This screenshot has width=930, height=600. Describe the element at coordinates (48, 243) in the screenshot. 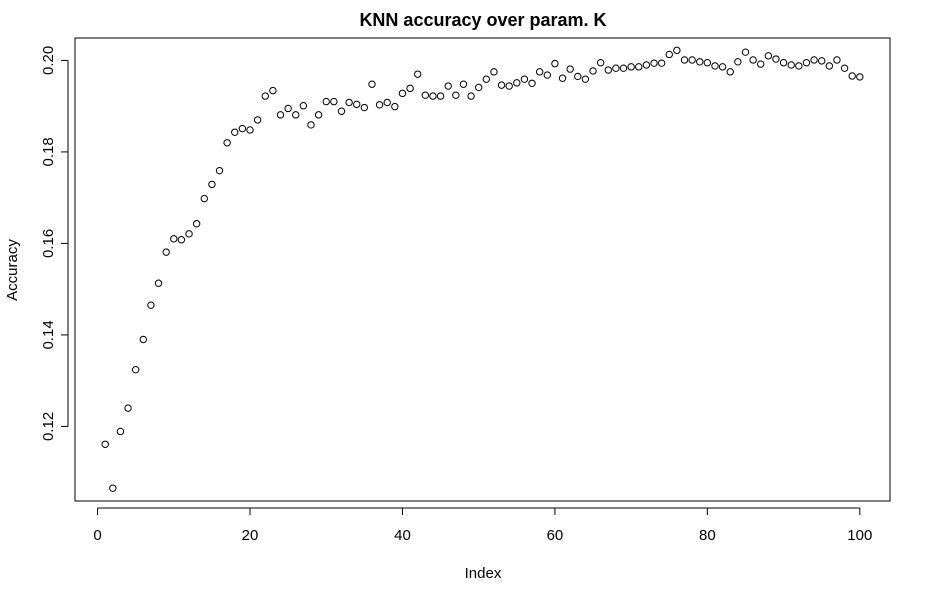

I see `y-tick-label: 0.16` at that location.